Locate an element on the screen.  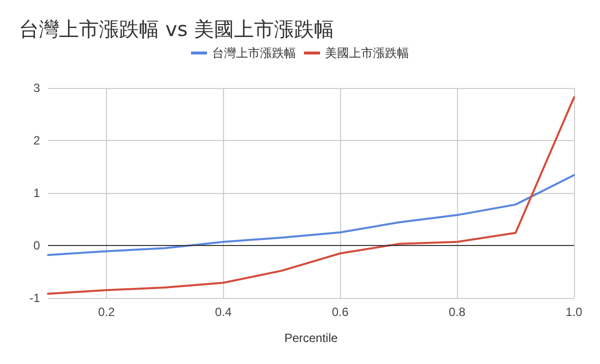
x-tick-label: 0.8 is located at coordinates (457, 312).